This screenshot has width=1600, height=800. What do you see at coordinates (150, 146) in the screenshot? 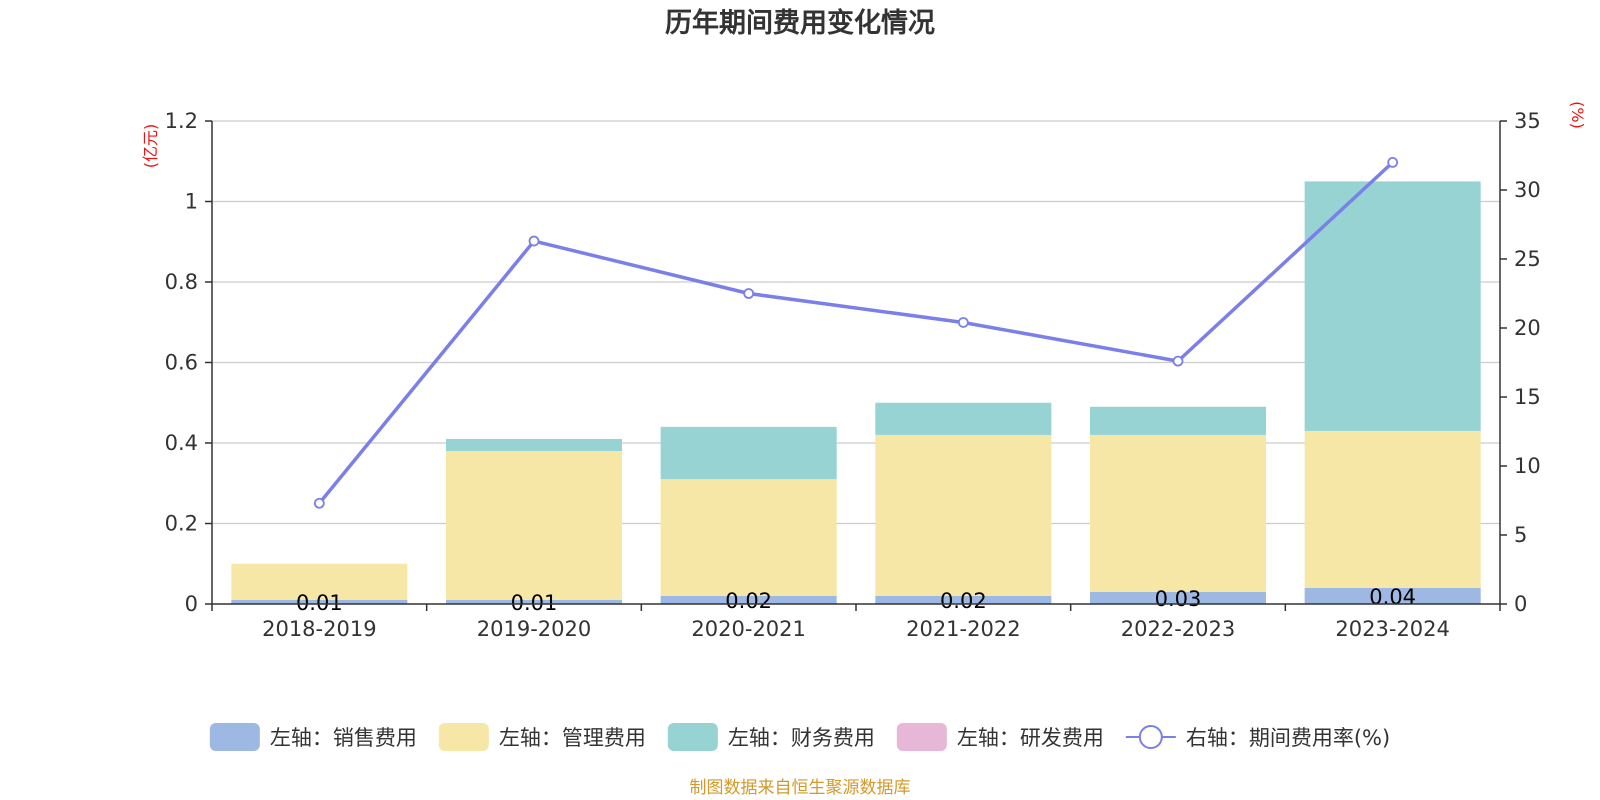
I see `left-axis-unit-label: (亿元)` at bounding box center [150, 146].